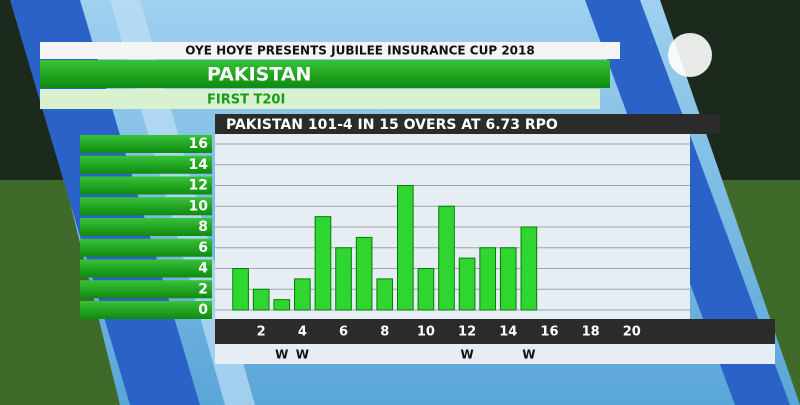 The image size is (800, 405). I want to click on x-tick-label: 2, so click(261, 332).